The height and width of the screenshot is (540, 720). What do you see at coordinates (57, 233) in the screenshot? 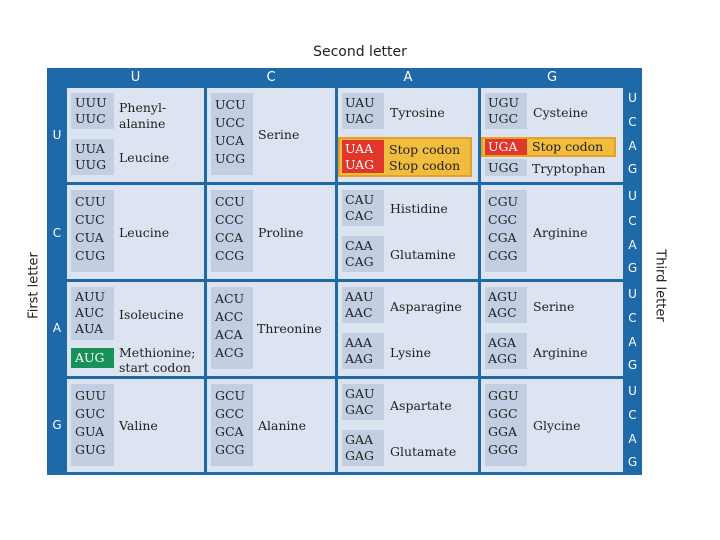
I see `row-header-c: C` at bounding box center [57, 233].